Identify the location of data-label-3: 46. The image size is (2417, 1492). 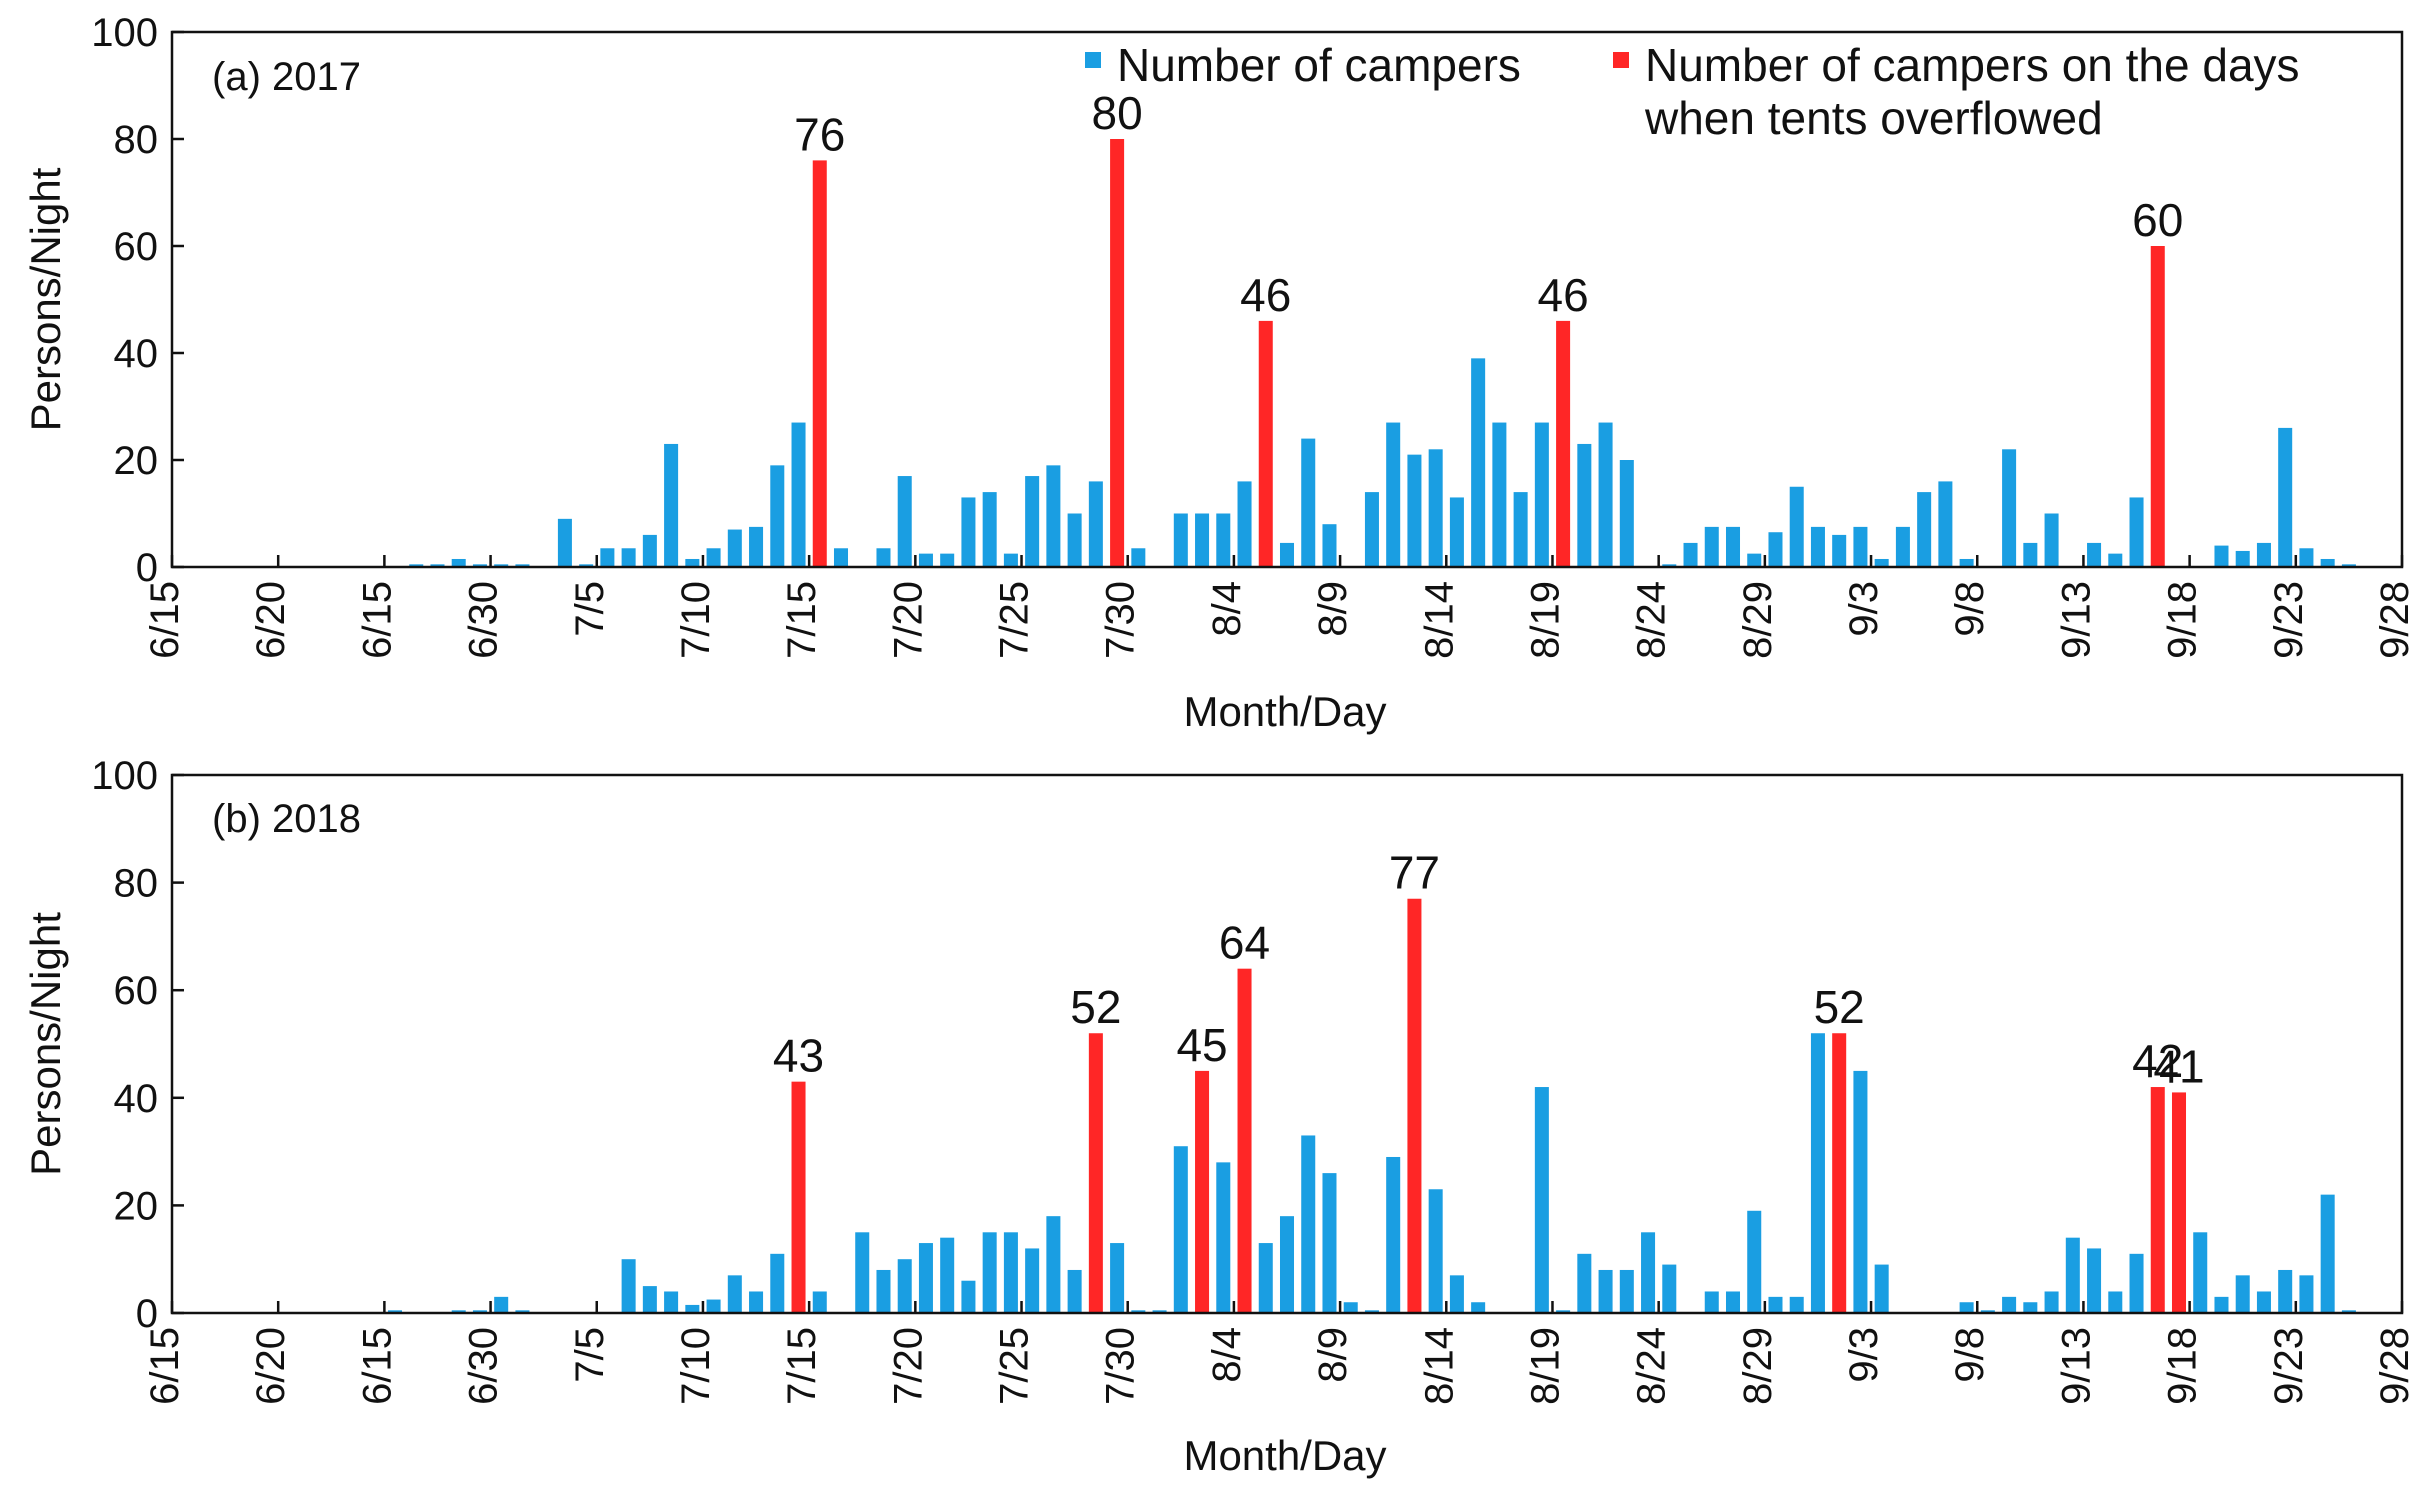
(1563, 295).